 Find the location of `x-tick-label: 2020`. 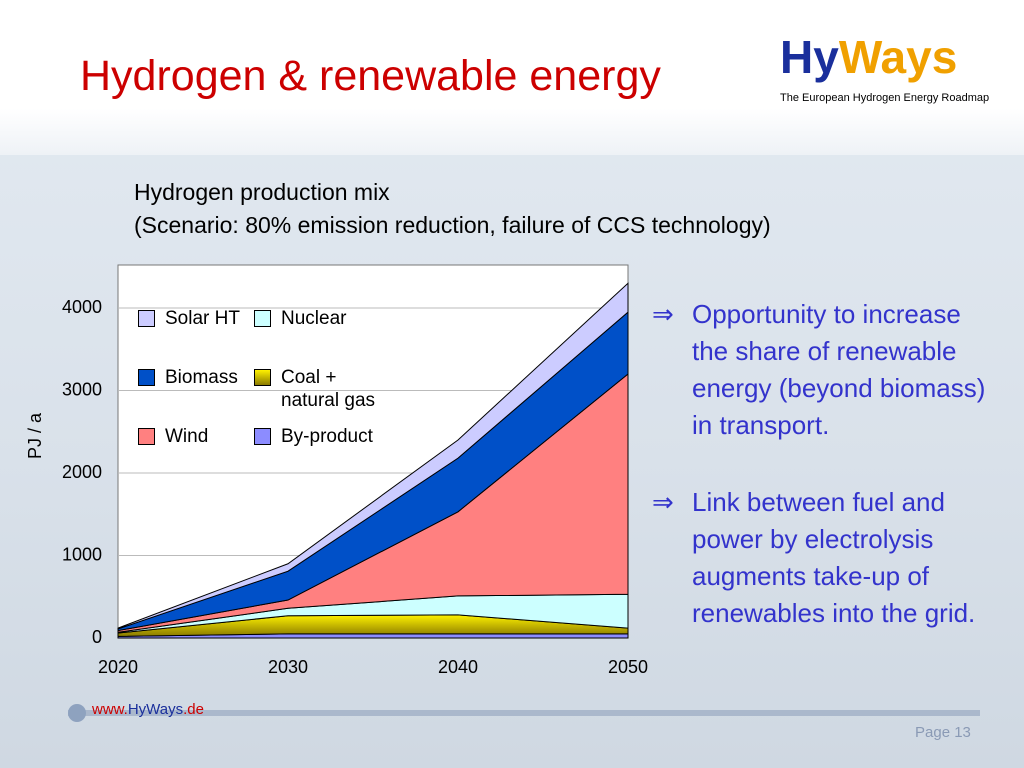

x-tick-label: 2020 is located at coordinates (118, 667).